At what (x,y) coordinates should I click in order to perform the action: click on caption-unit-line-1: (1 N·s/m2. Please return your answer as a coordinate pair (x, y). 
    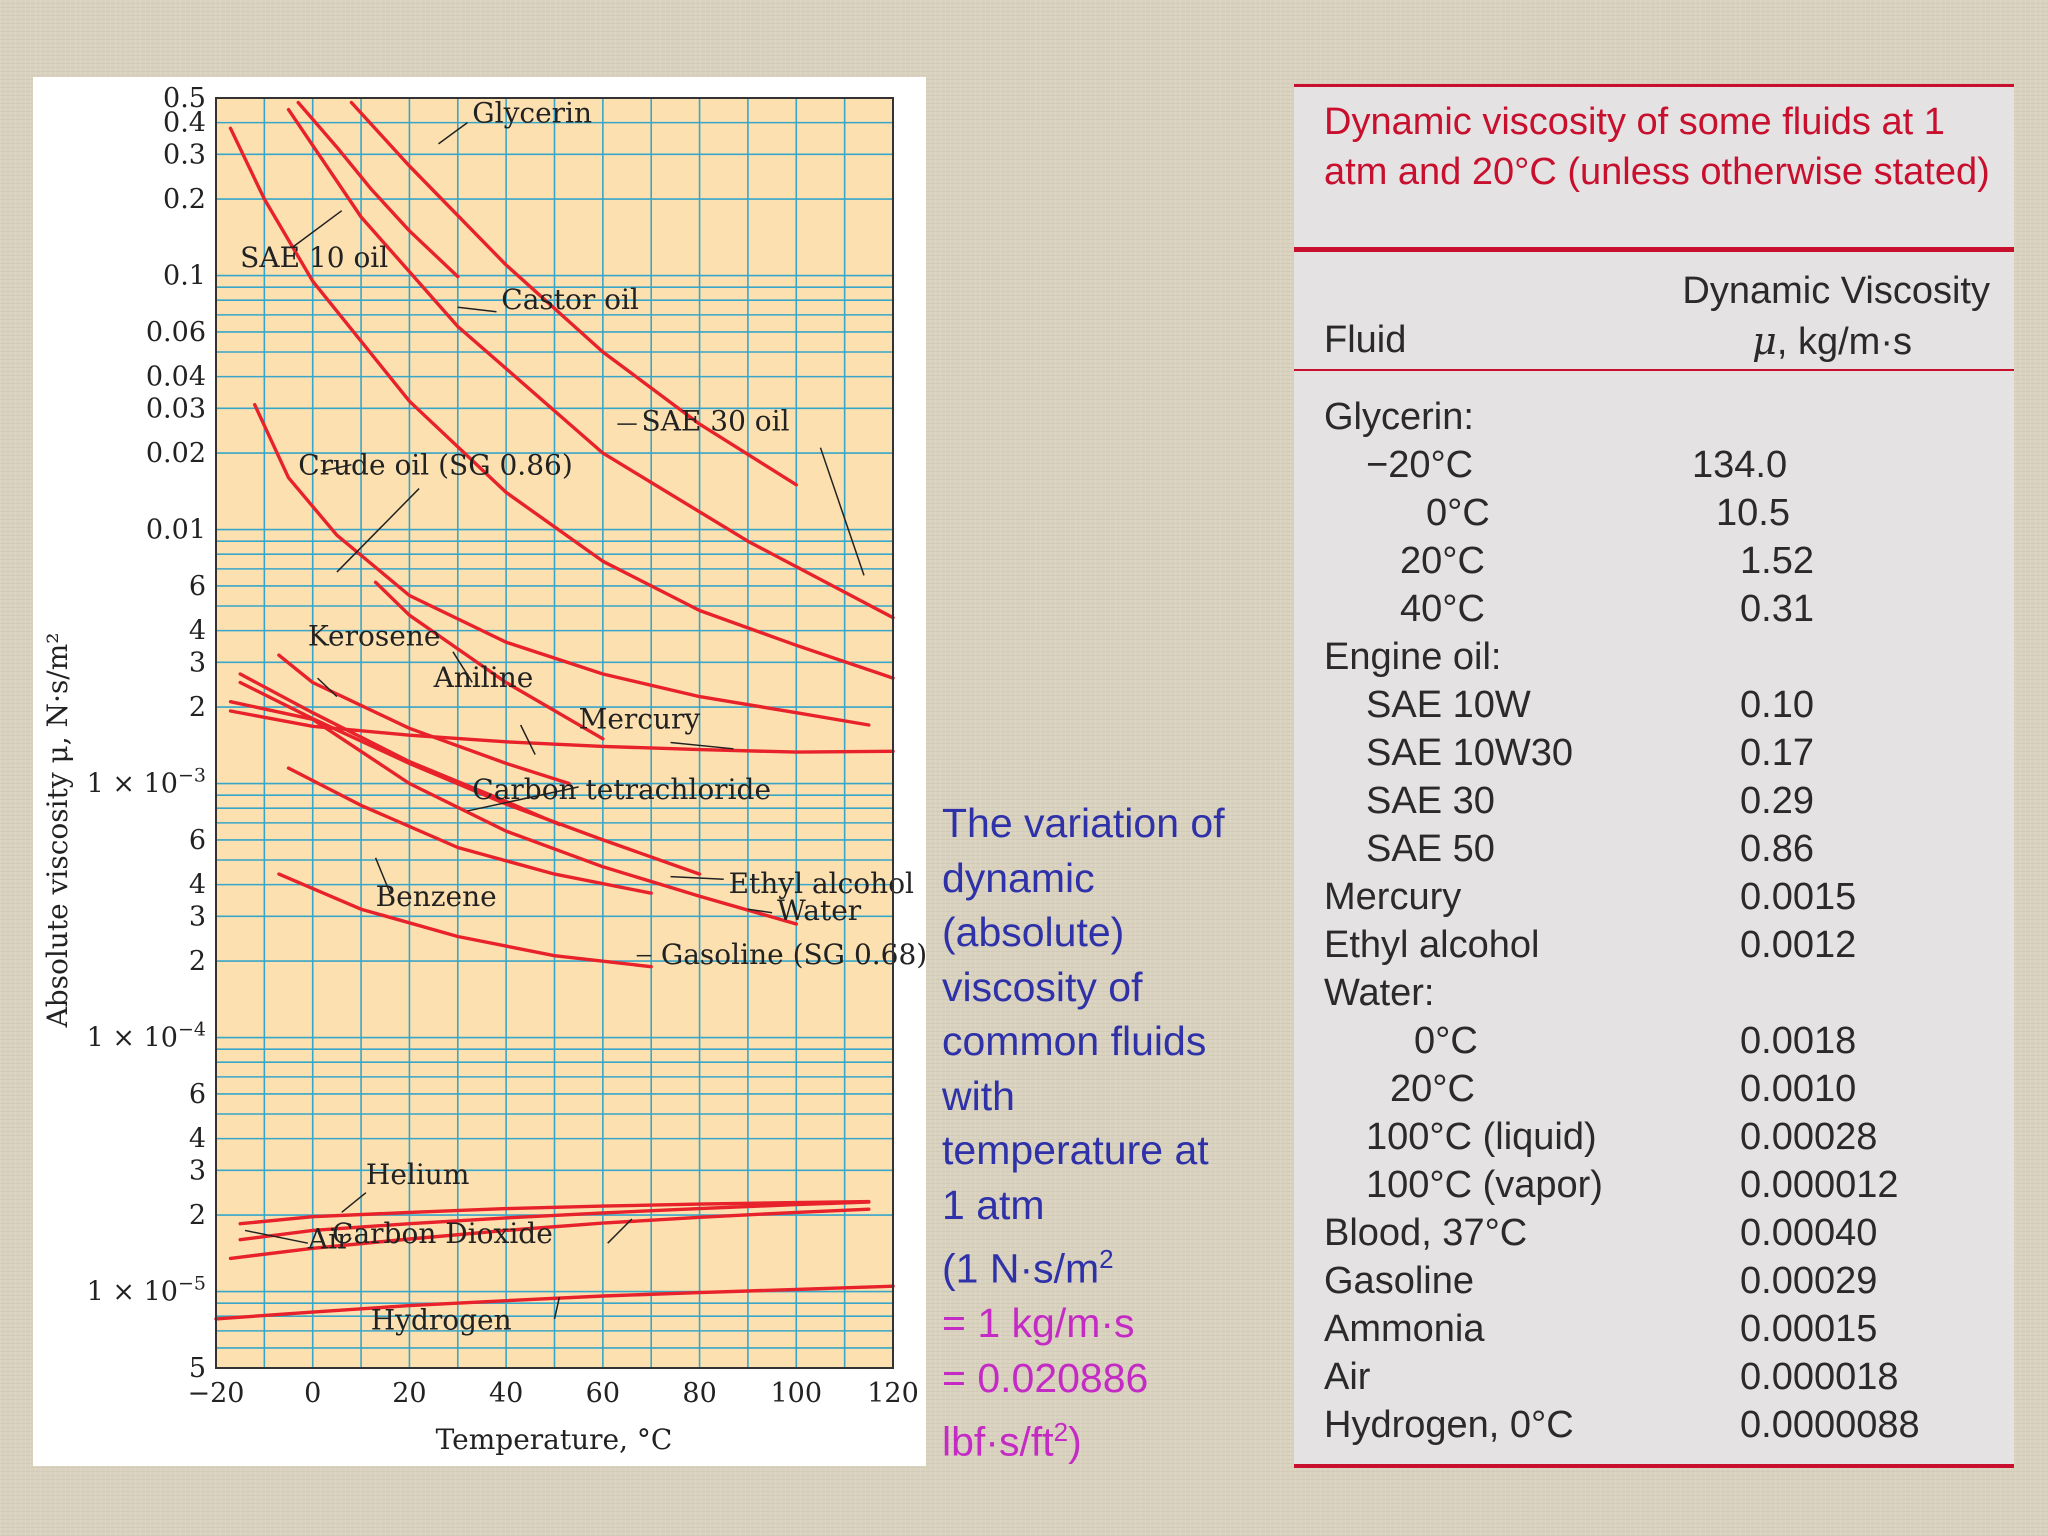
    Looking at the image, I should click on (1028, 1268).